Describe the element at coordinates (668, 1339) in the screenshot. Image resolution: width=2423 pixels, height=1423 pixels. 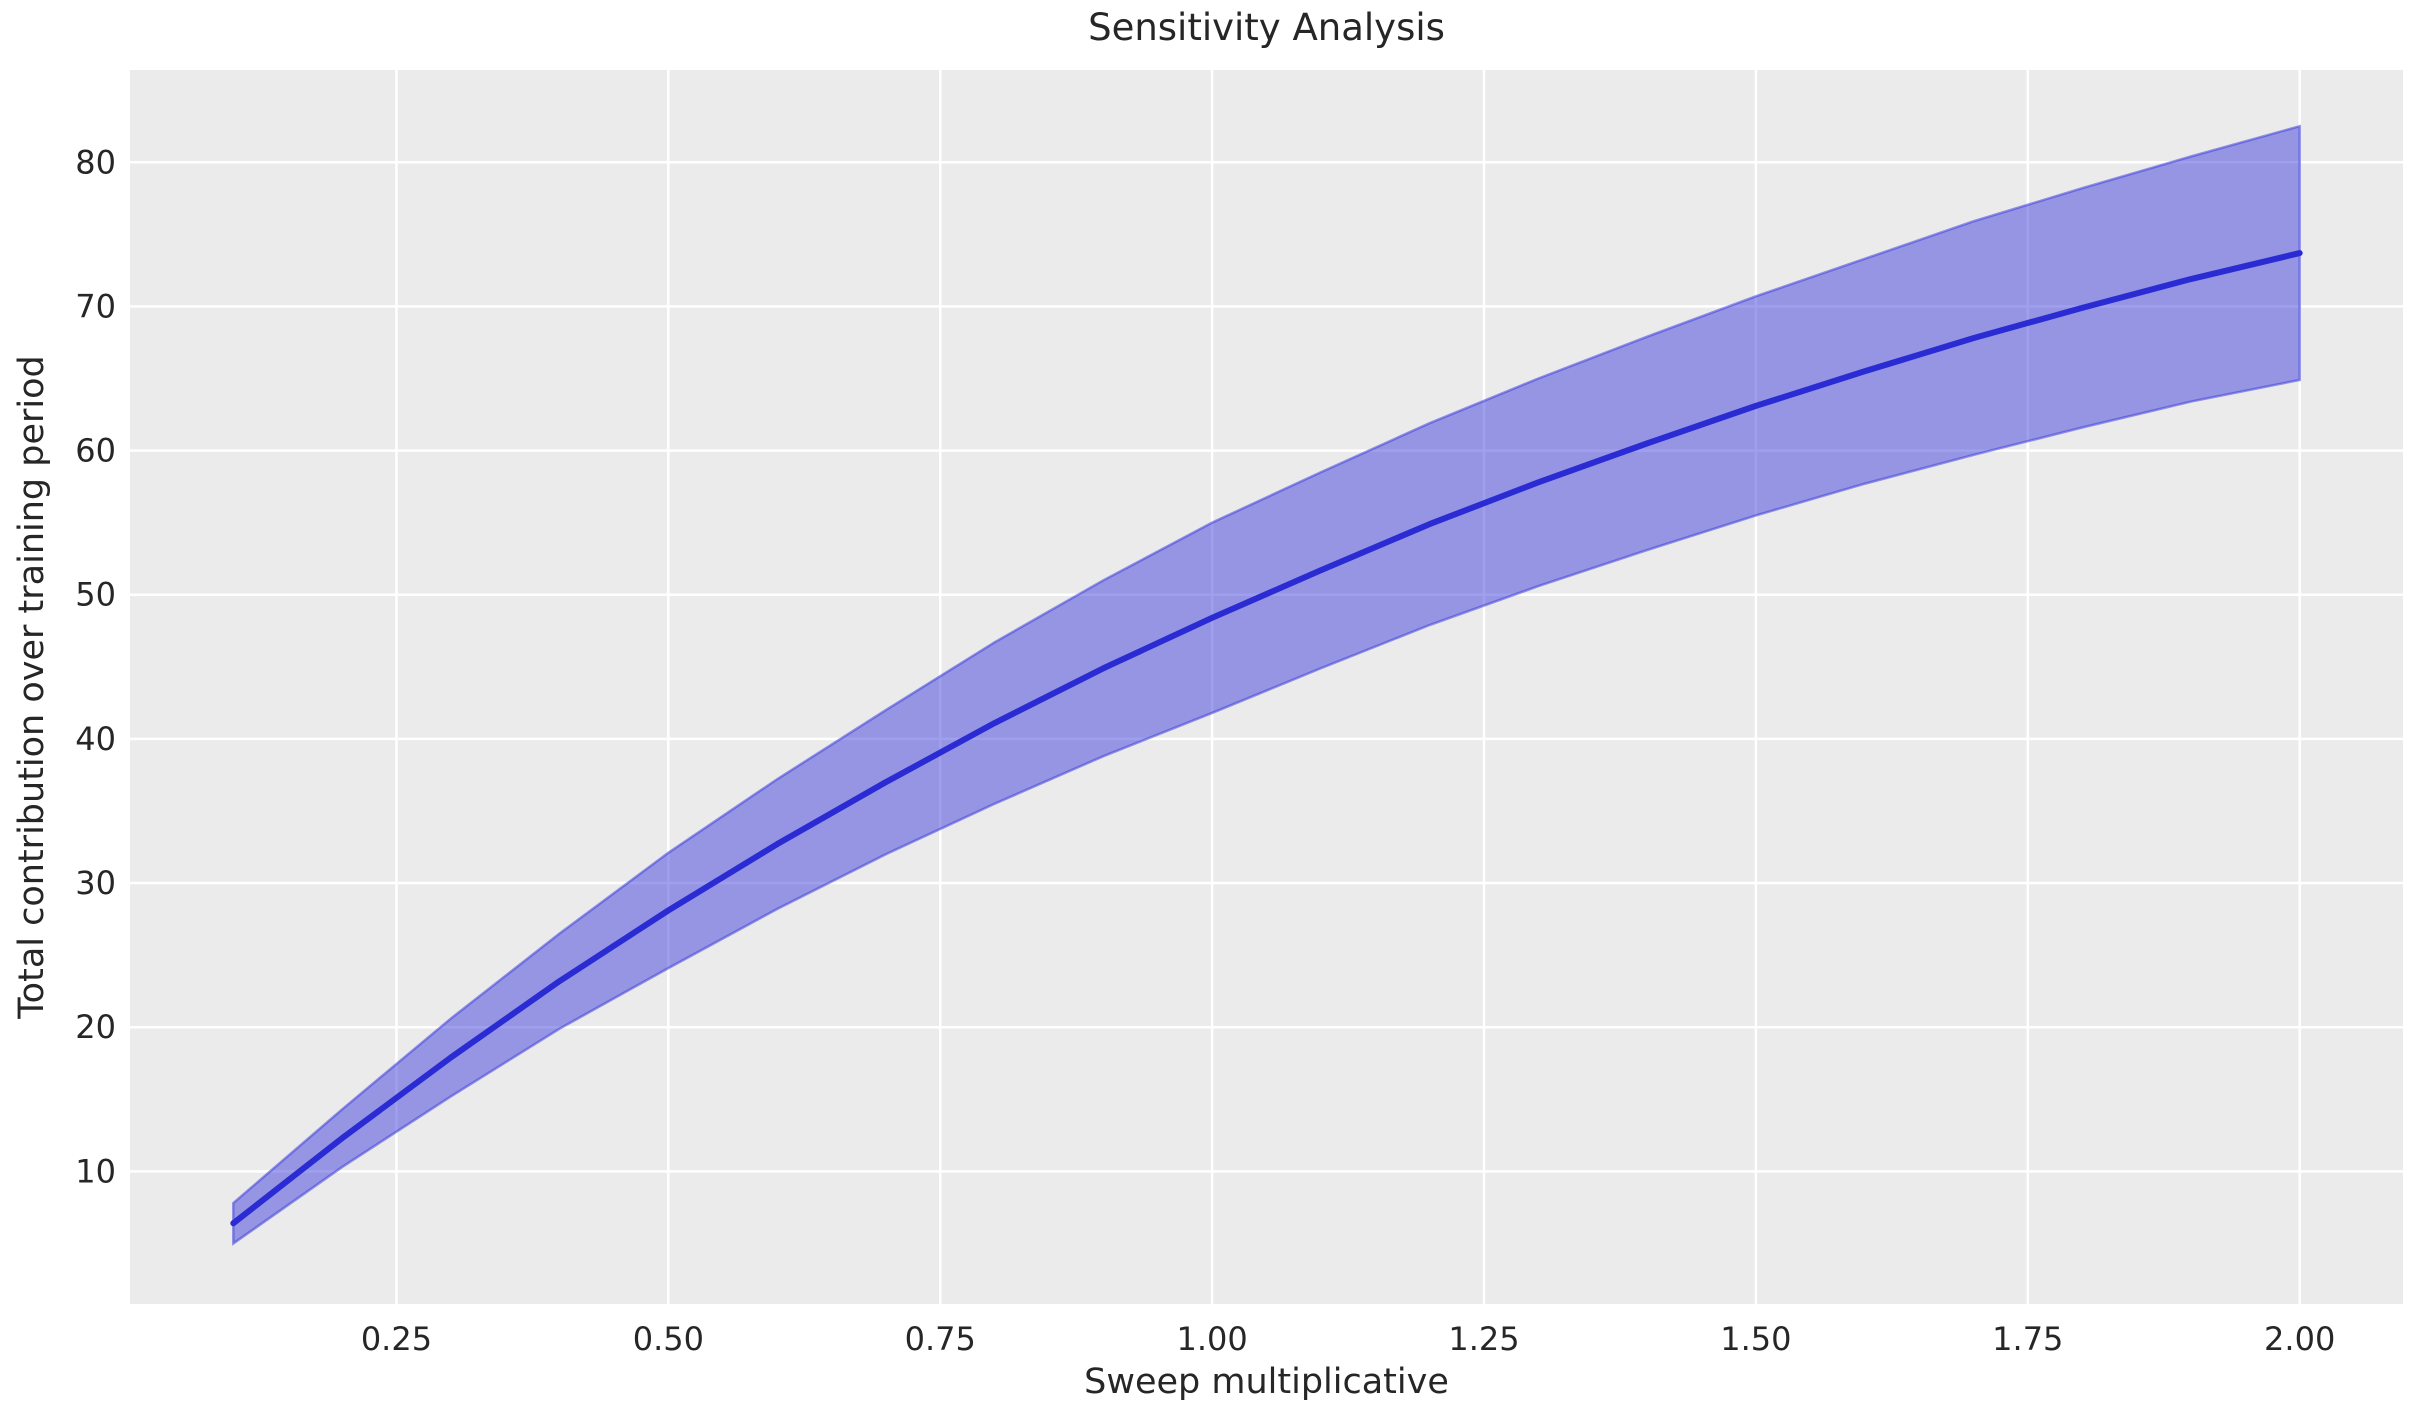
I see `x-tick-label: 0.50` at that location.